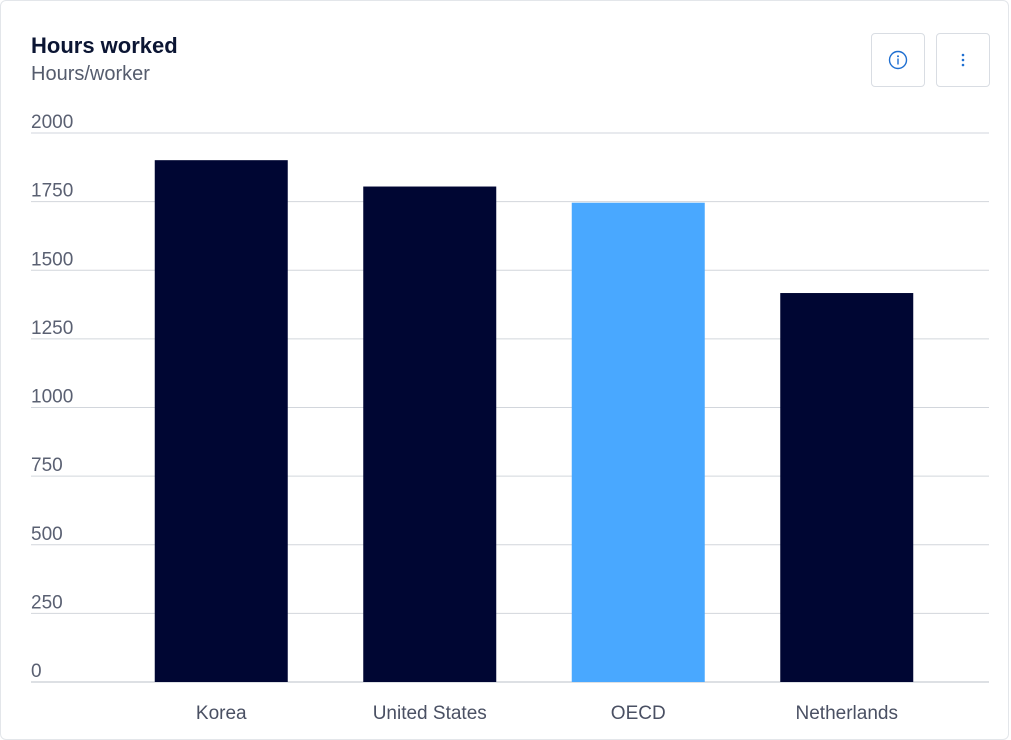 This screenshot has height=740, width=1011. Describe the element at coordinates (47, 465) in the screenshot. I see `y-tick-label: 750` at that location.